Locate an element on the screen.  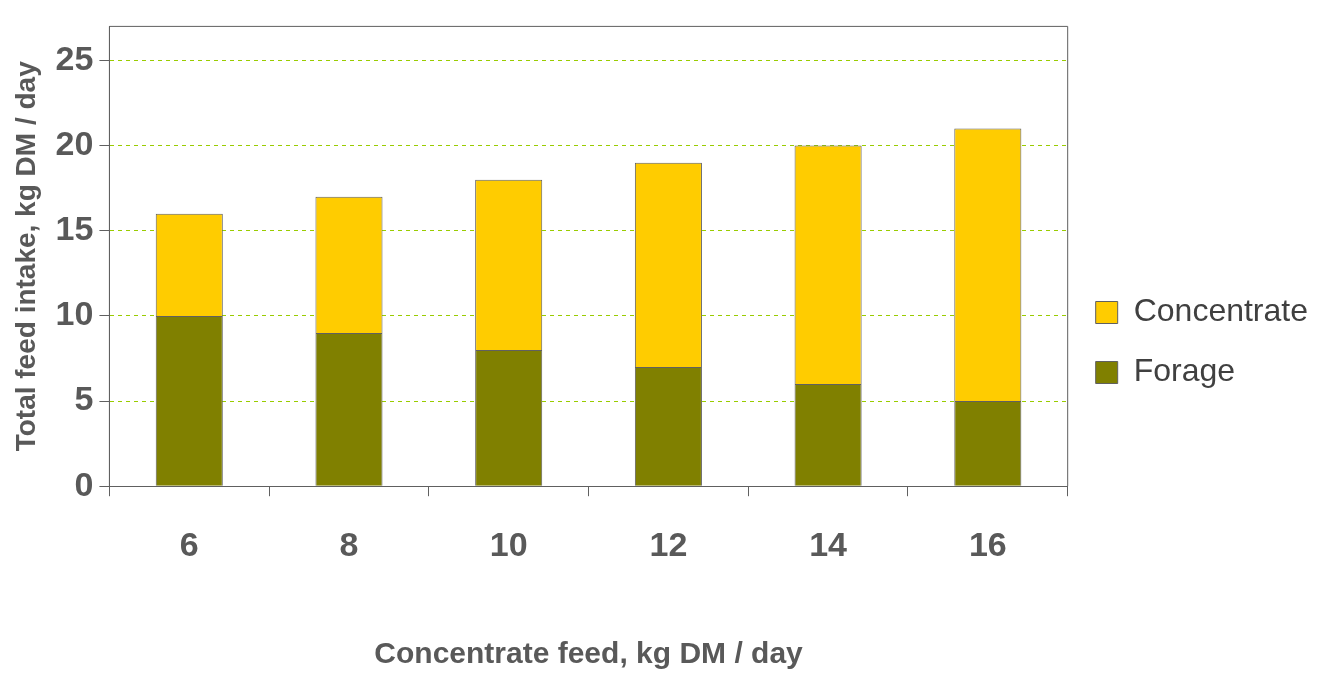
x-tick-label: 8 is located at coordinates (349, 543).